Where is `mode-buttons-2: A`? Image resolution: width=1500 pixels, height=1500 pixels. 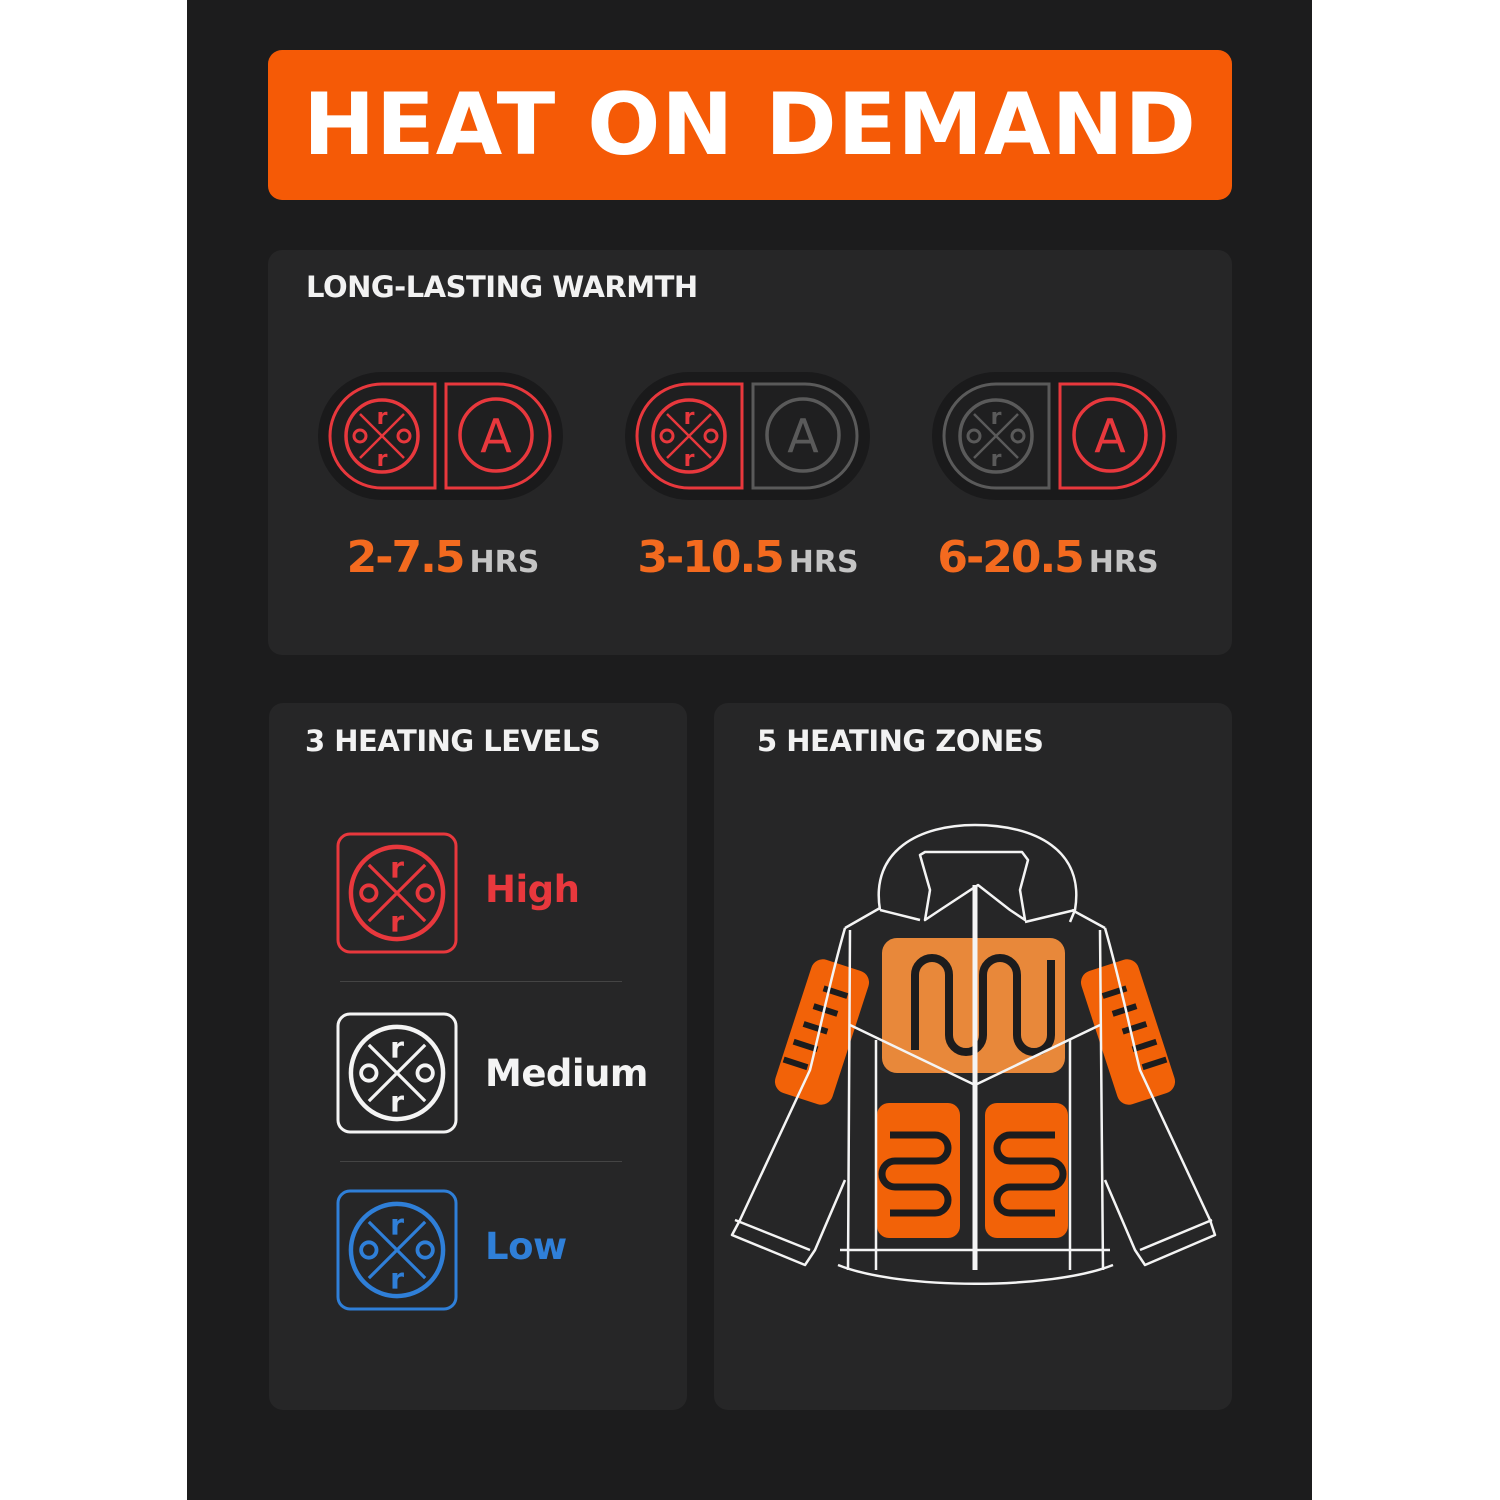 mode-buttons-2: A is located at coordinates (747, 436).